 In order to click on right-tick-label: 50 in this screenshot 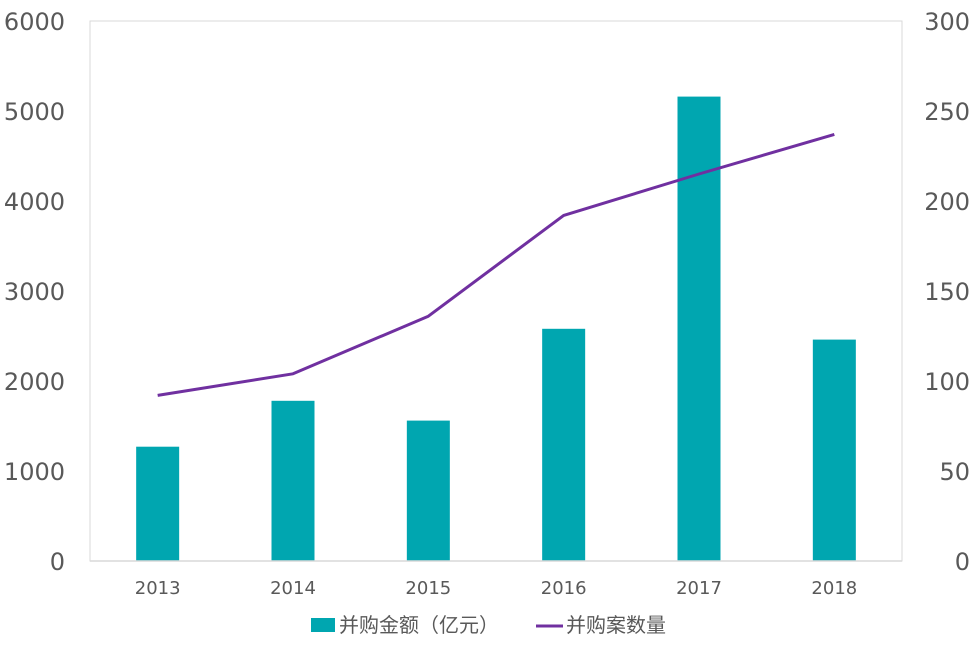, I will do `click(954, 472)`.